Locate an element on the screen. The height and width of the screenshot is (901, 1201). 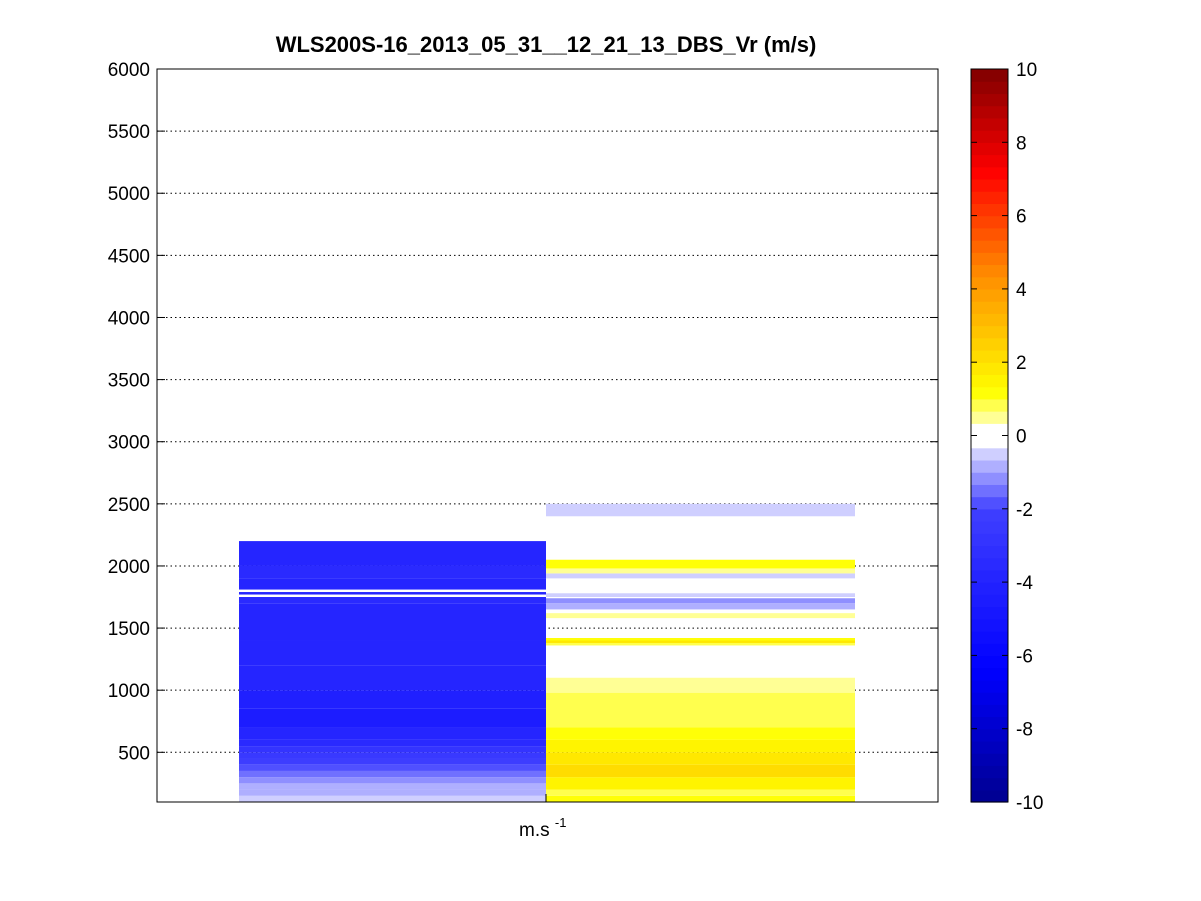
colorbar-tick-label: -10 is located at coordinates (1029, 803).